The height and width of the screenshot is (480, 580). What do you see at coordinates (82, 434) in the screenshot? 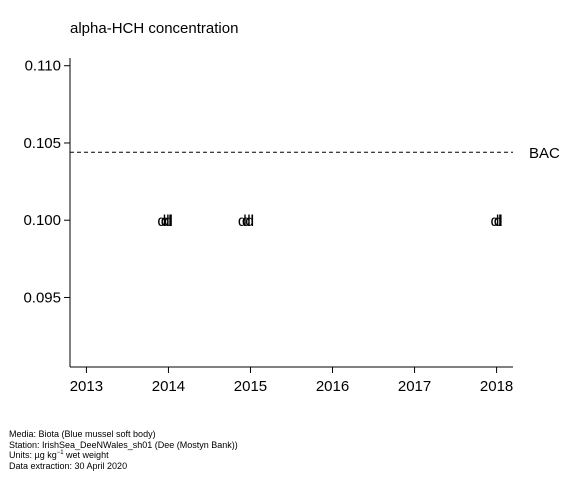
I see `footer-media: Media: Biota (Blue mussel soft body)` at bounding box center [82, 434].